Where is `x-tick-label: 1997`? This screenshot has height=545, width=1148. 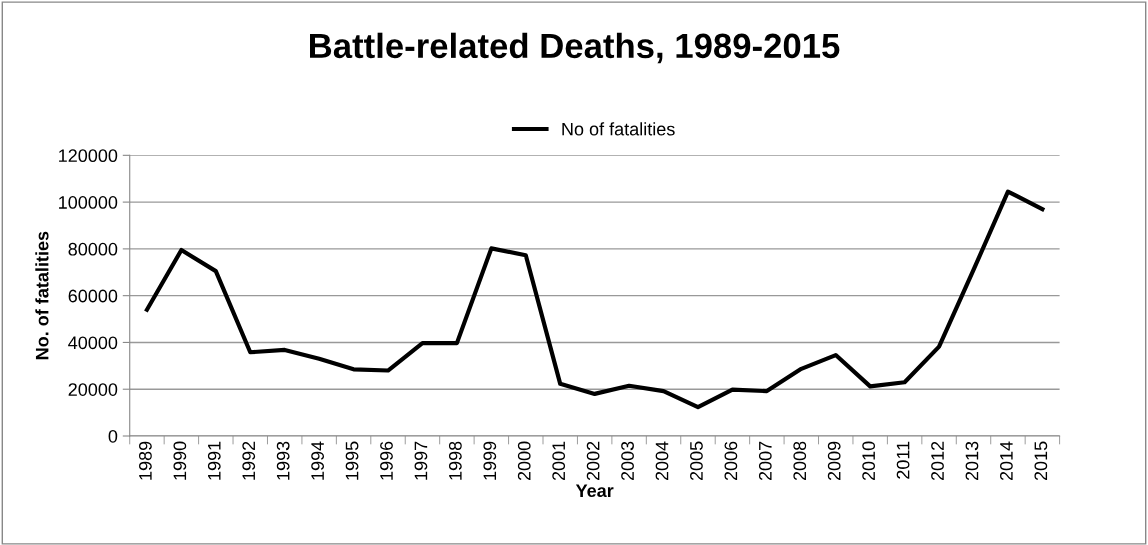 x-tick-label: 1997 is located at coordinates (421, 460).